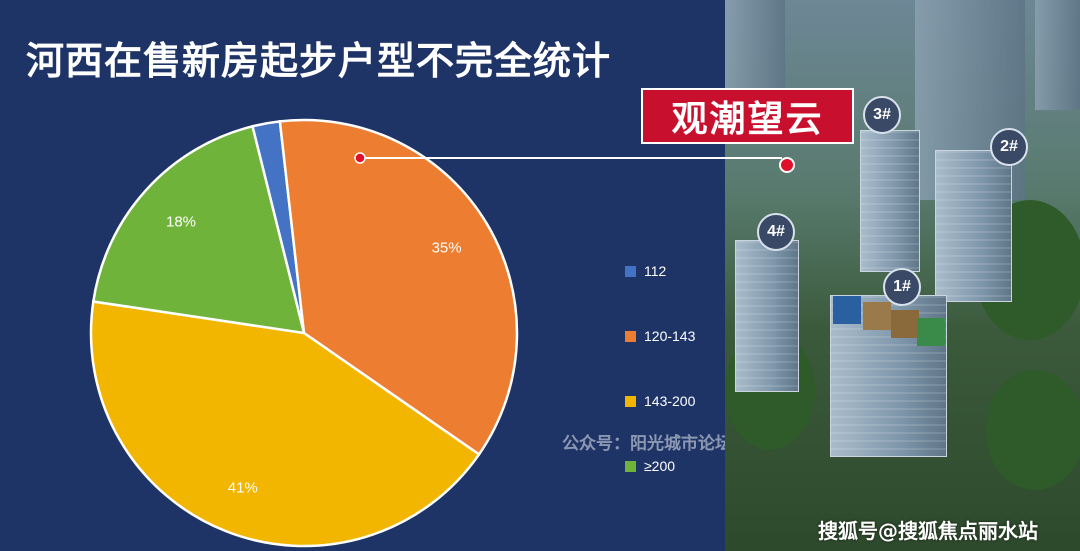  I want to click on legend-item-200: ≥200, so click(650, 466).